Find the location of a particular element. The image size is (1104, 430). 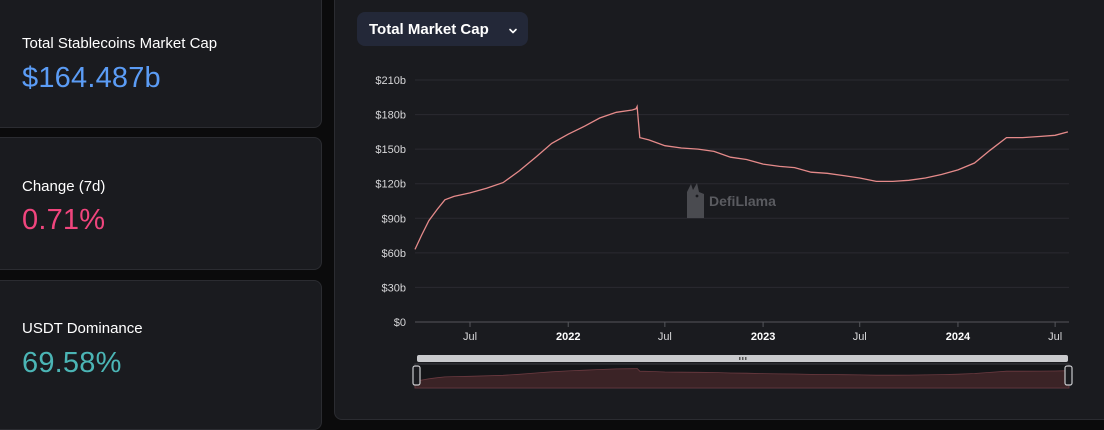

watermark: DefiLlama is located at coordinates (731, 200).